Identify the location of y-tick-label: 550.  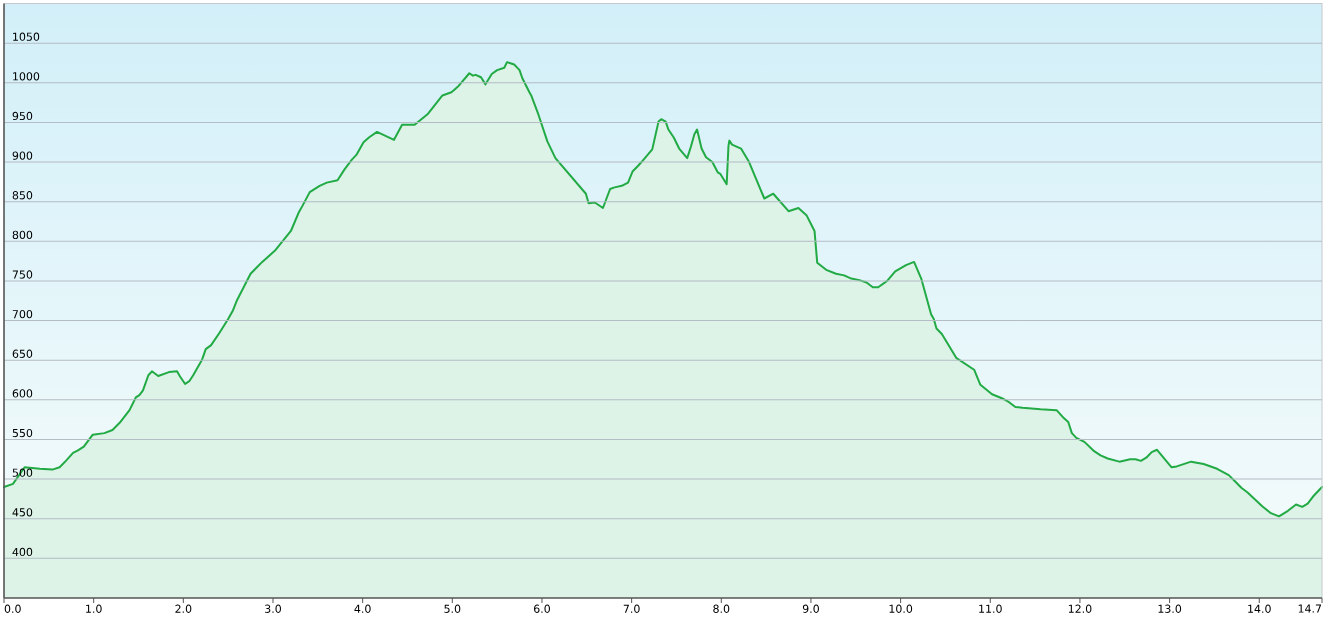
(22, 433).